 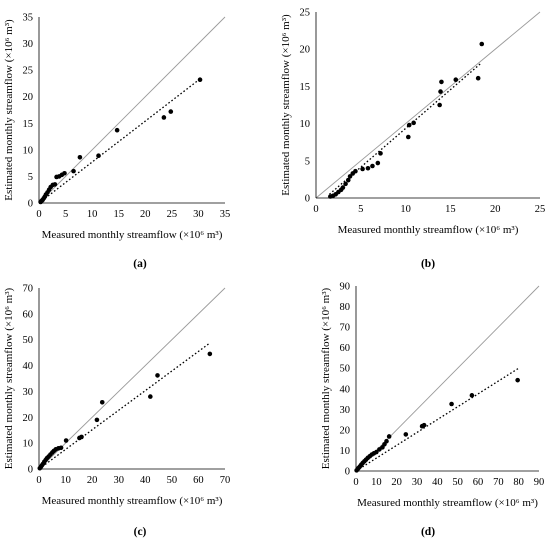 I want to click on x-tick-label-4: 40, so click(x=145, y=480).